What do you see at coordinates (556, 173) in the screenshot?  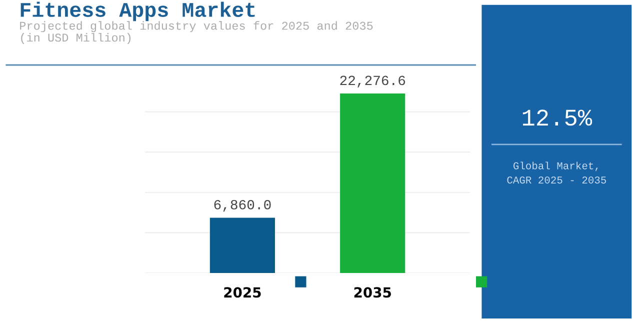 I see `text: Global Market, CAGR 2025 - 2035` at bounding box center [556, 173].